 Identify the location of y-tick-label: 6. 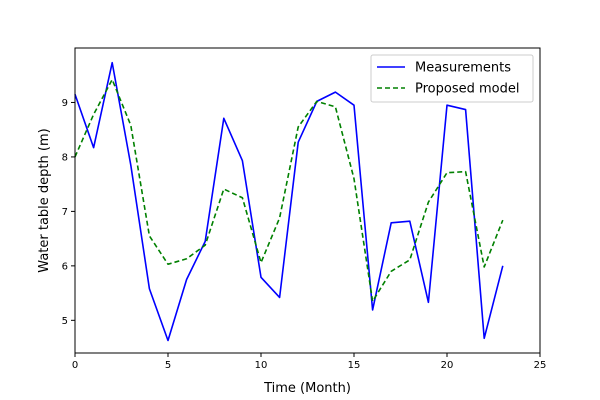
(65, 266).